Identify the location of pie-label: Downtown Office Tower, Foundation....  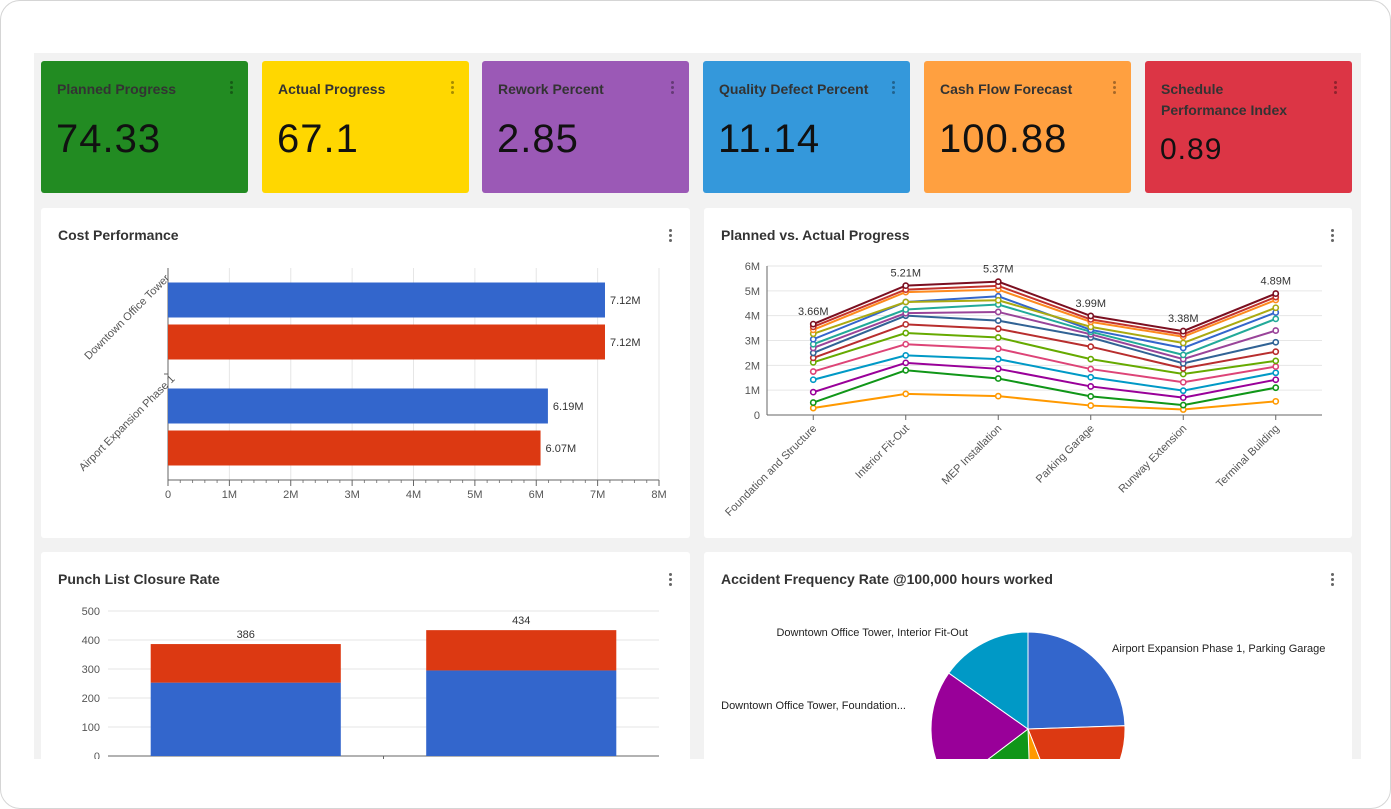
(813, 706).